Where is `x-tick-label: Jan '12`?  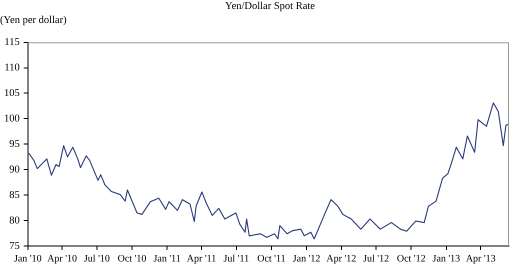
x-tick-label: Jan '12 is located at coordinates (306, 259).